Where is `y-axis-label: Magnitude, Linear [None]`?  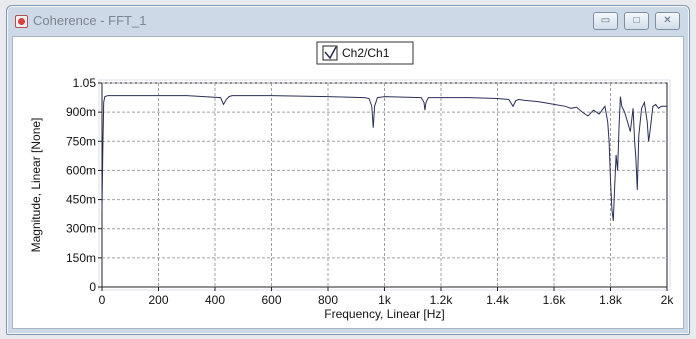 y-axis-label: Magnitude, Linear [None] is located at coordinates (36, 185).